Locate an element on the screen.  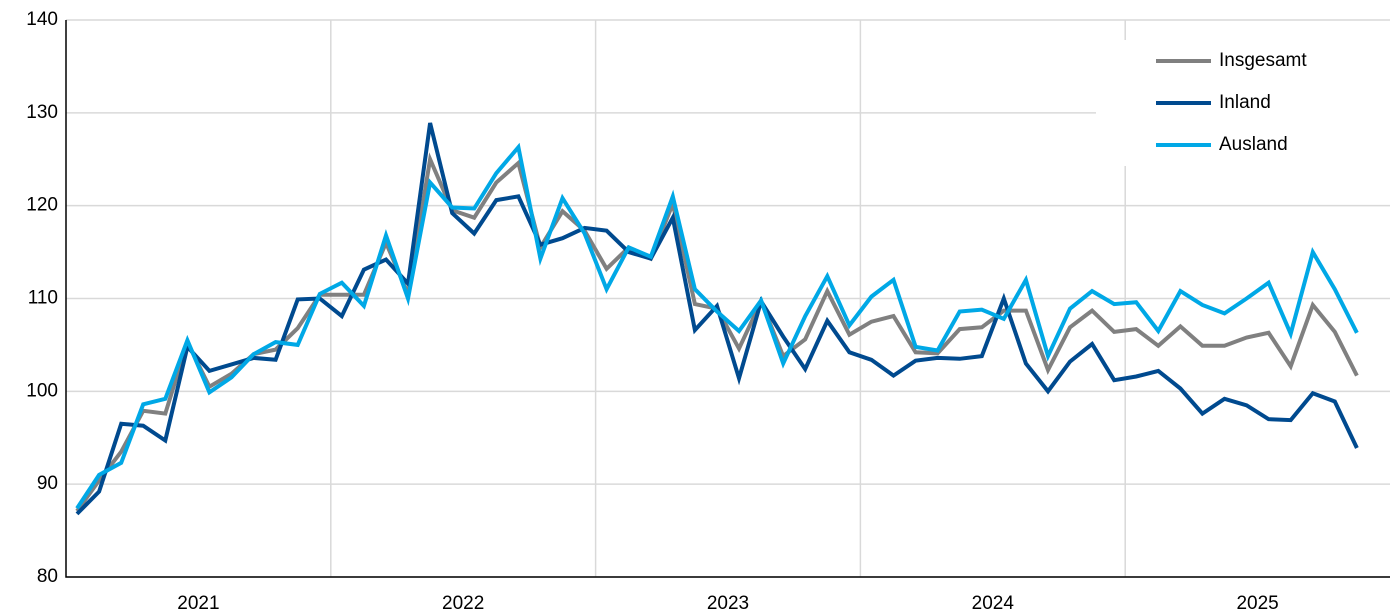
y-tick-label: 130 is located at coordinates (42, 112).